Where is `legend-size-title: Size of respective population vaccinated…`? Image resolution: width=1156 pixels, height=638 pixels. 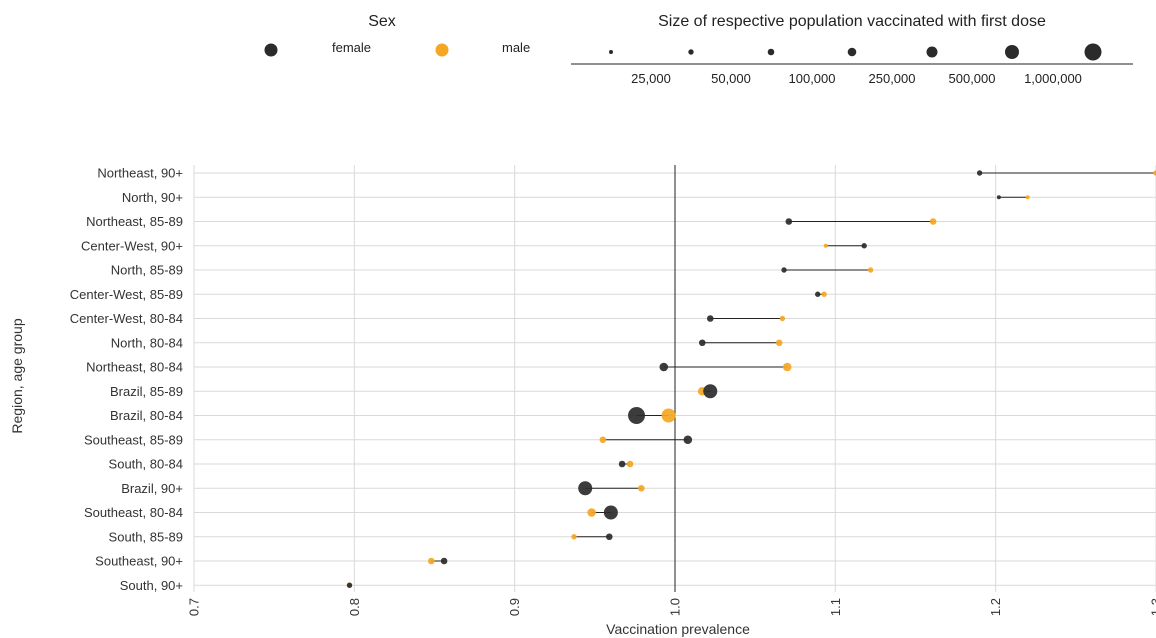 legend-size-title: Size of respective population vaccinated… is located at coordinates (852, 21).